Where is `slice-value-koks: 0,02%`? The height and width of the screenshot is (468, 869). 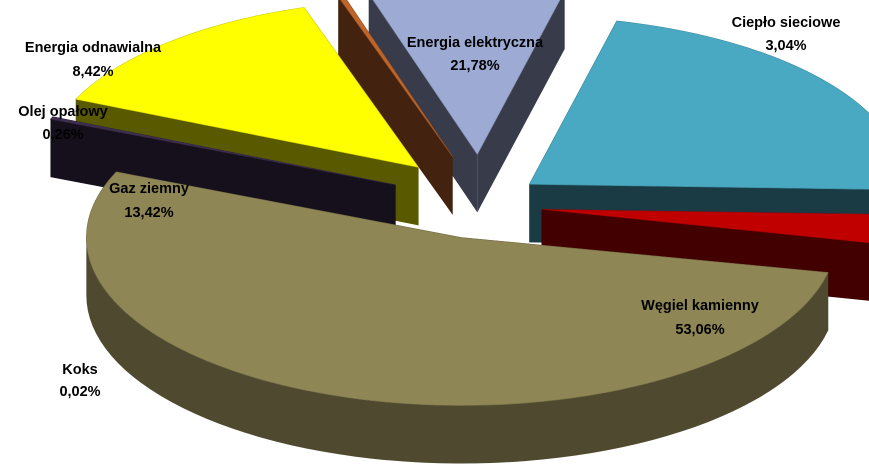 slice-value-koks: 0,02% is located at coordinates (79, 392).